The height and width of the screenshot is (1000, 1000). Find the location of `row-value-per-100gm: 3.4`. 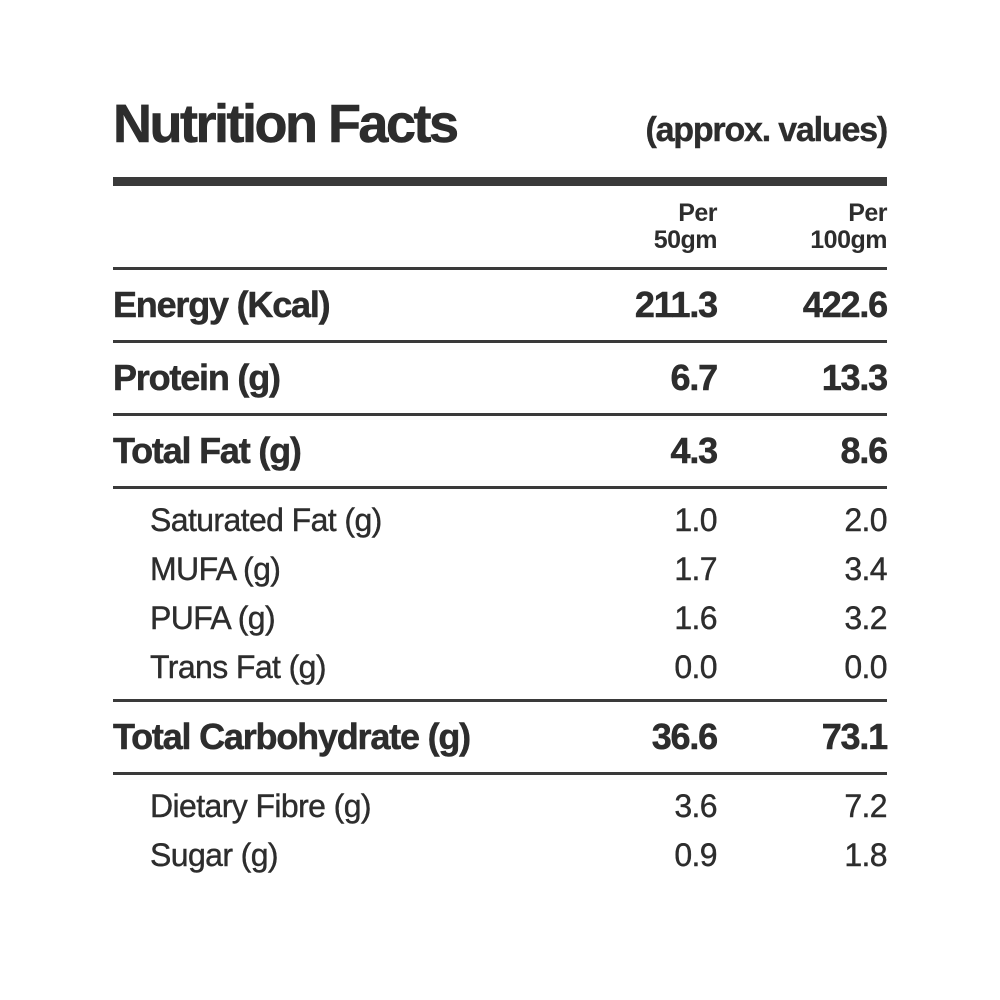

row-value-per-100gm: 3.4 is located at coordinates (866, 568).